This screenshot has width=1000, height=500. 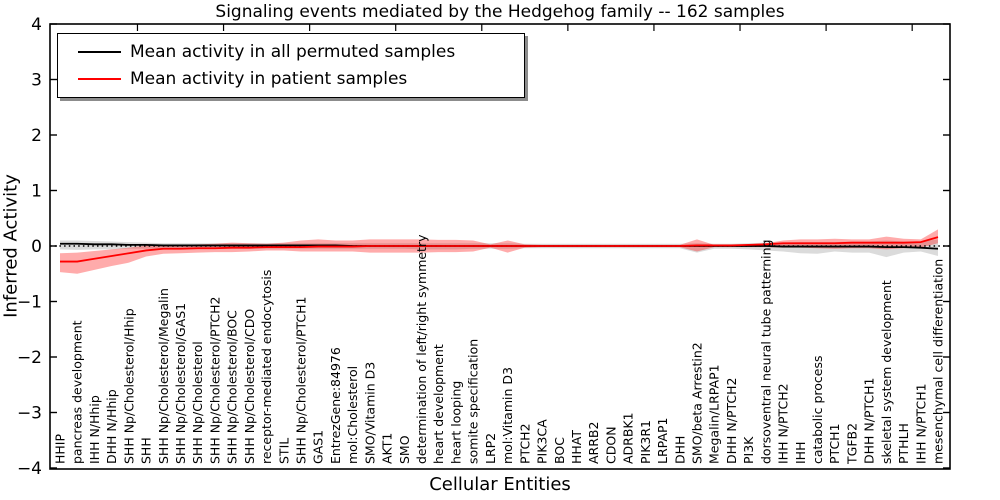 What do you see at coordinates (29, 303) in the screenshot?
I see `y-tick-label: −1` at bounding box center [29, 303].